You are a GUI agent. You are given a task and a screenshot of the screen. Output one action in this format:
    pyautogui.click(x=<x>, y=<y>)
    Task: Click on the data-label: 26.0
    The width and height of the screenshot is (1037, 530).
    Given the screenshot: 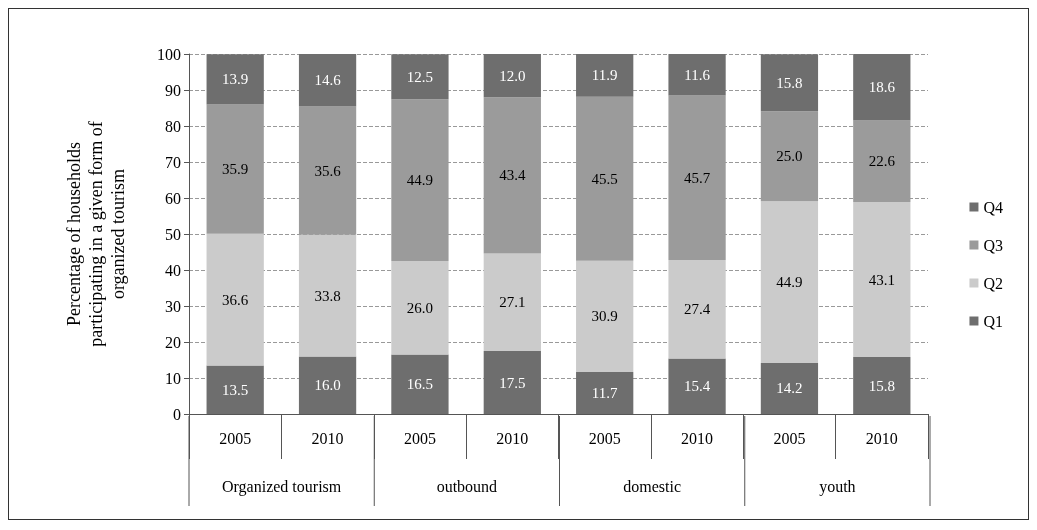 What is the action you would take?
    pyautogui.click(x=420, y=307)
    